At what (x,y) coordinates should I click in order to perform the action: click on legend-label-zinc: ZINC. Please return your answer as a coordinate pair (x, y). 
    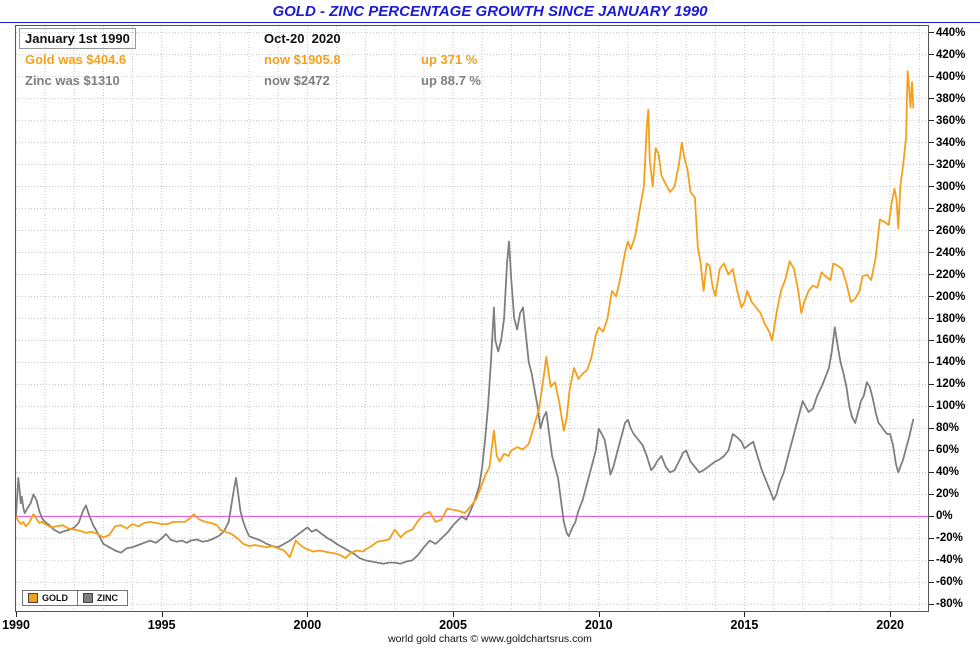
    Looking at the image, I should click on (107, 598).